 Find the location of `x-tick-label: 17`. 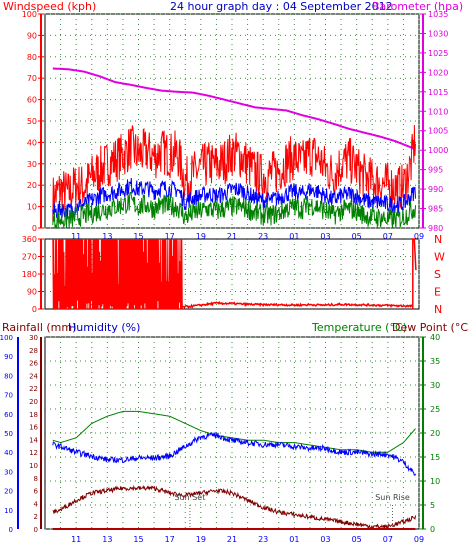

x-tick-label: 17 is located at coordinates (170, 236).